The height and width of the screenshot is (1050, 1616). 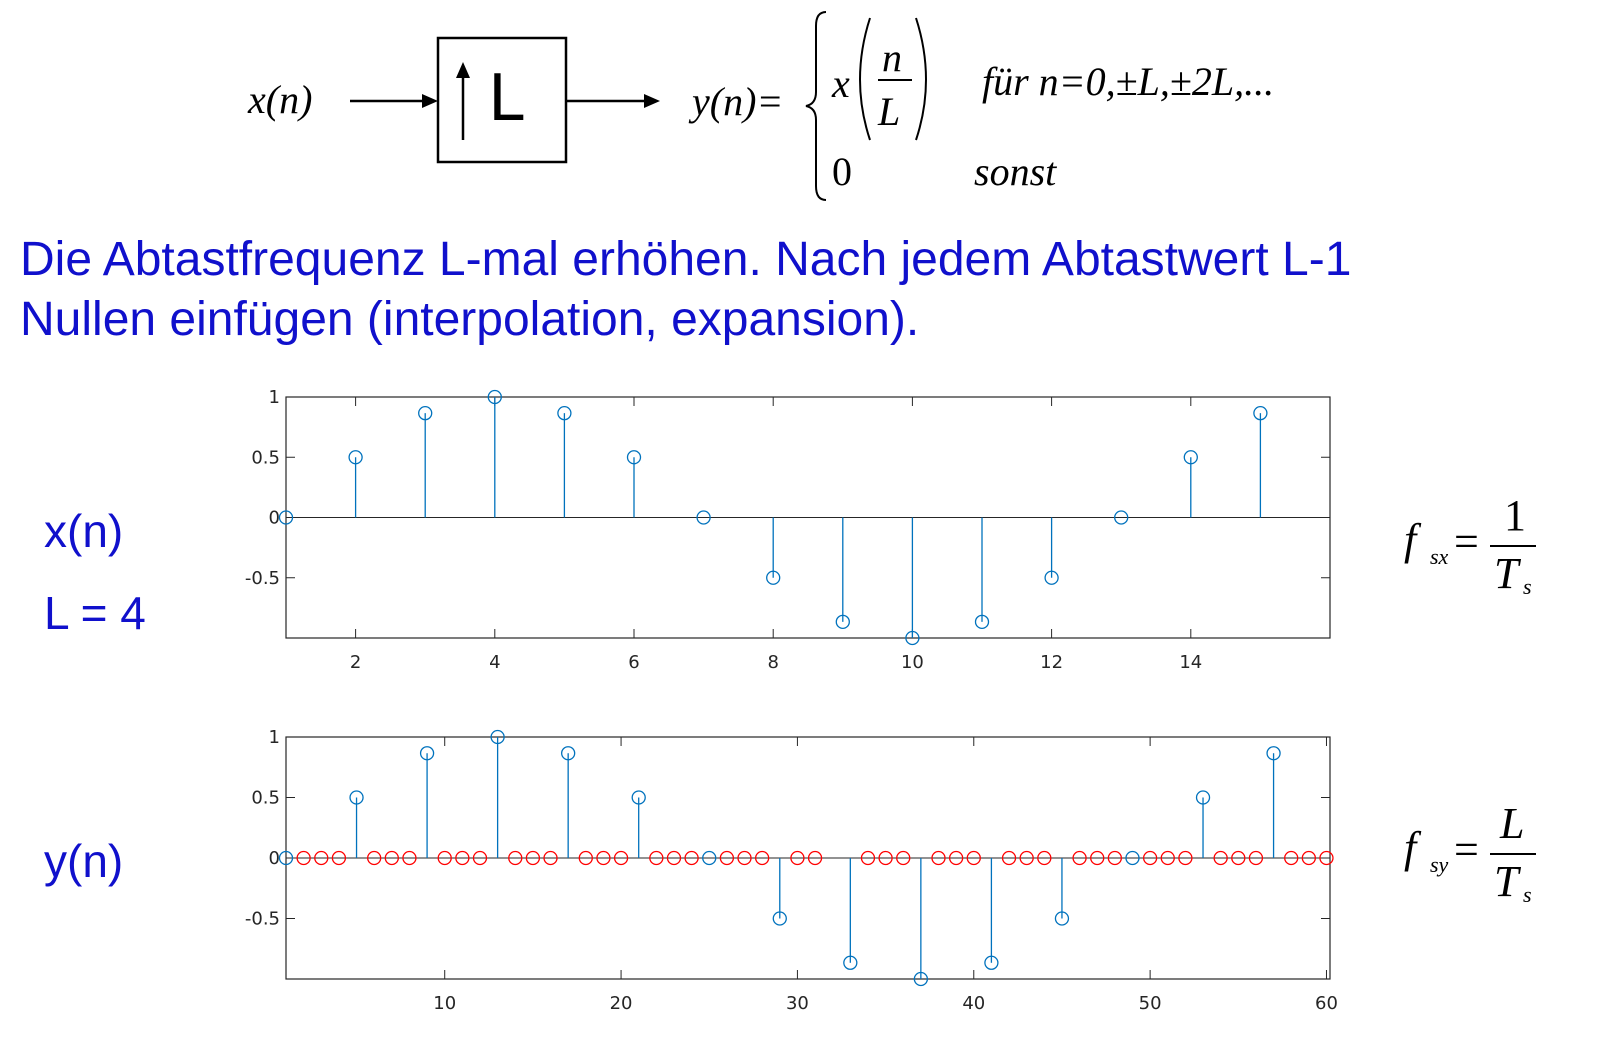 I want to click on fsx-denominator-T: T, so click(x=1506, y=573).